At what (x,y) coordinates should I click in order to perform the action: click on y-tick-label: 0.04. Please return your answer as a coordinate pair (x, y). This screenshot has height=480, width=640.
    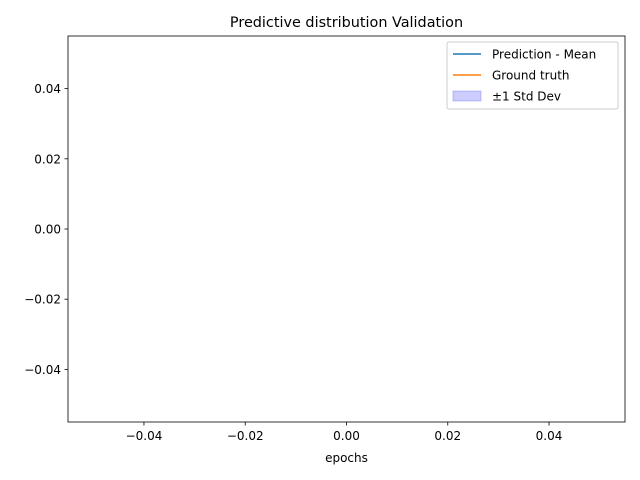
    Looking at the image, I should click on (47, 89).